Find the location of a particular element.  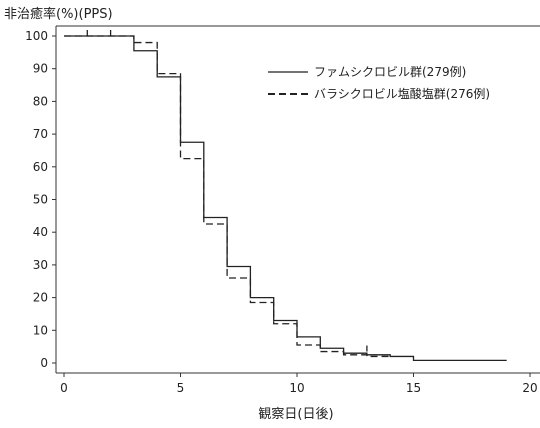

y-tick-label: 80 is located at coordinates (40, 101).